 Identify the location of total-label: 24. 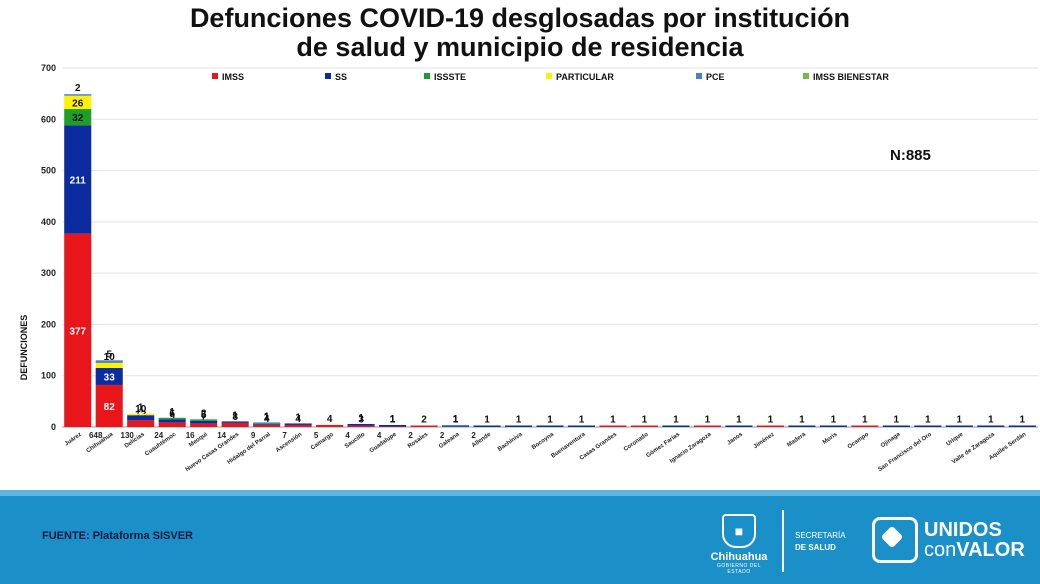
(158, 435).